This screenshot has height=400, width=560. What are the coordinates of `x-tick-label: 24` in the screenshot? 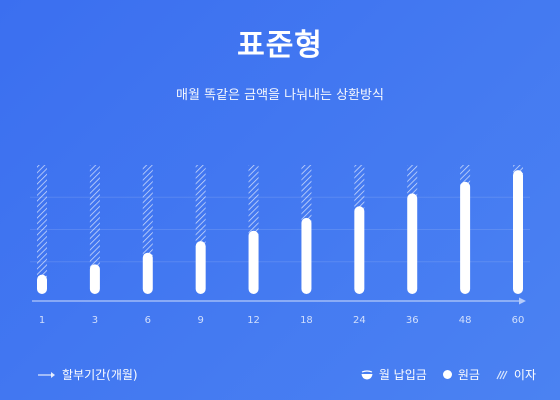 It's located at (359, 320).